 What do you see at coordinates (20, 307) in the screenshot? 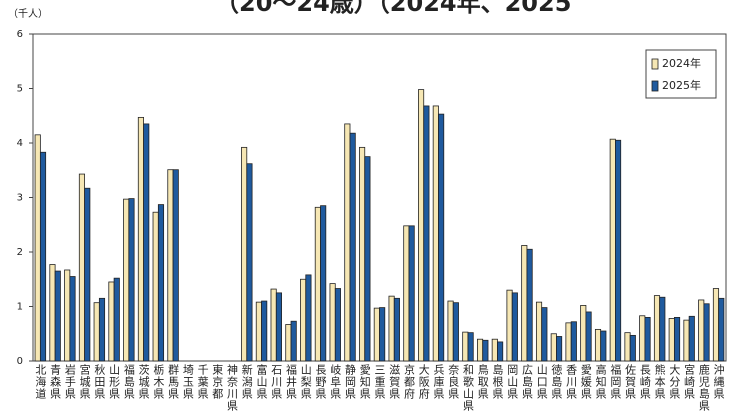
I see `y-tick-label: 1` at bounding box center [20, 307].